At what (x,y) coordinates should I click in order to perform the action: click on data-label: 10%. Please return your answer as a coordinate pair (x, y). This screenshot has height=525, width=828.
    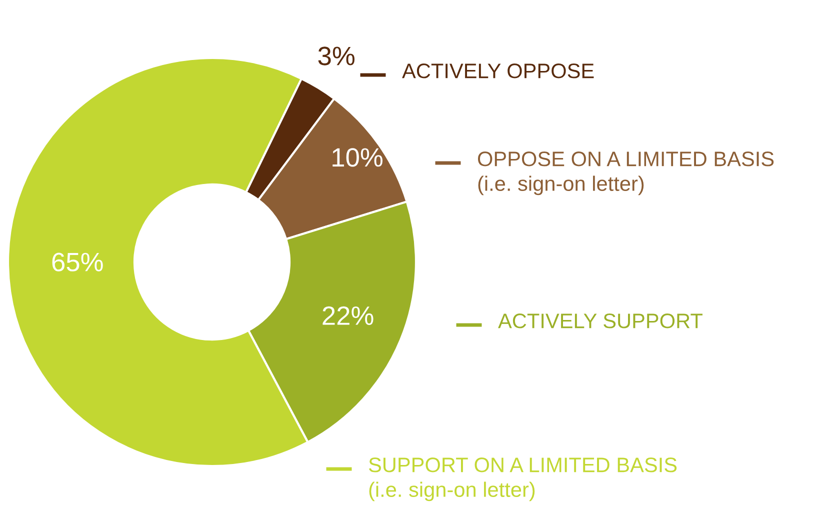
    Looking at the image, I should click on (357, 157).